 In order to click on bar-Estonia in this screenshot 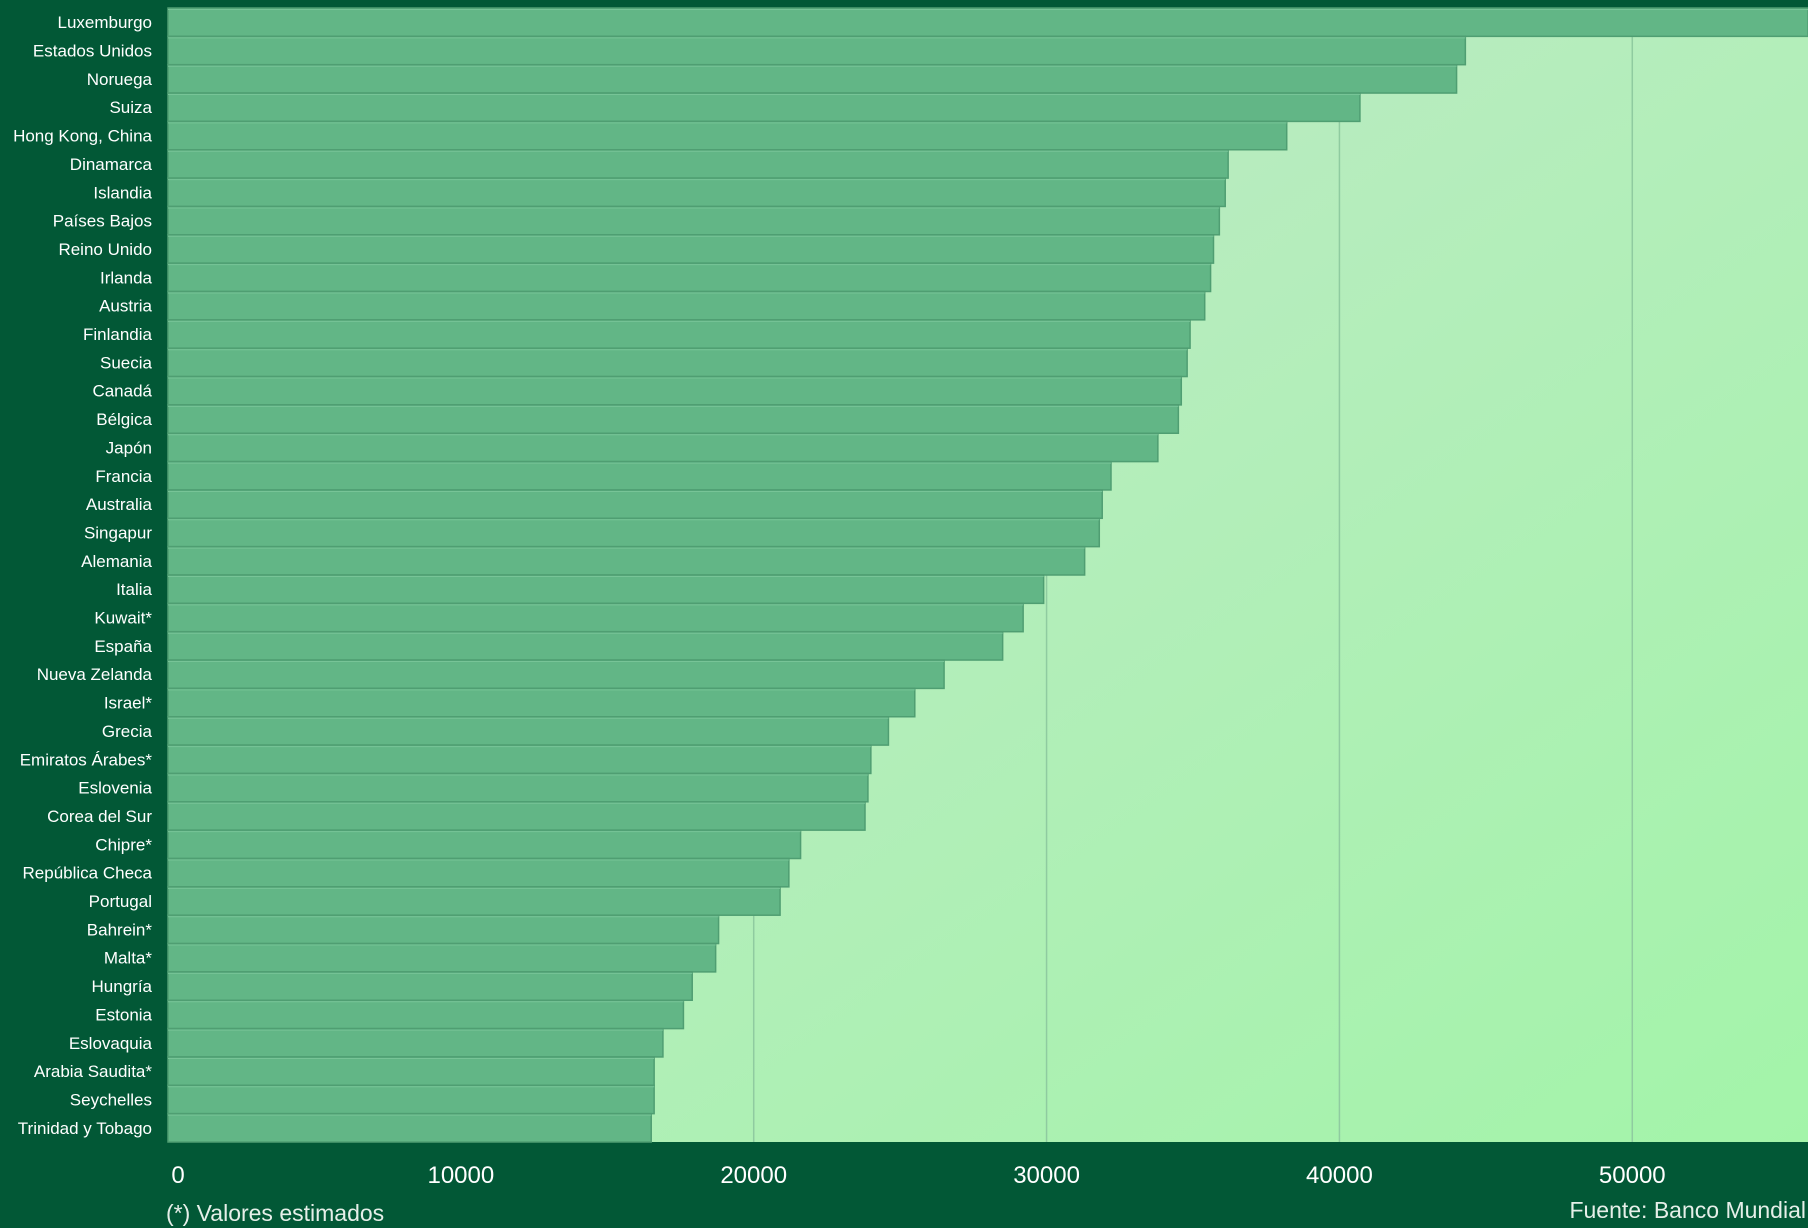, I will do `click(426, 1014)`.